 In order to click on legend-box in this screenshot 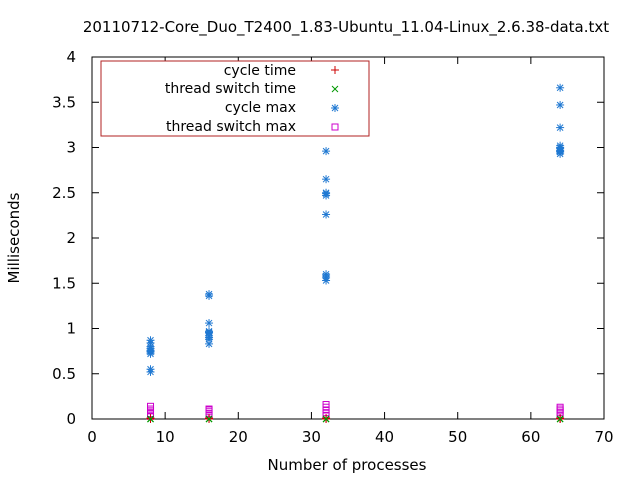, I will do `click(235, 98)`.